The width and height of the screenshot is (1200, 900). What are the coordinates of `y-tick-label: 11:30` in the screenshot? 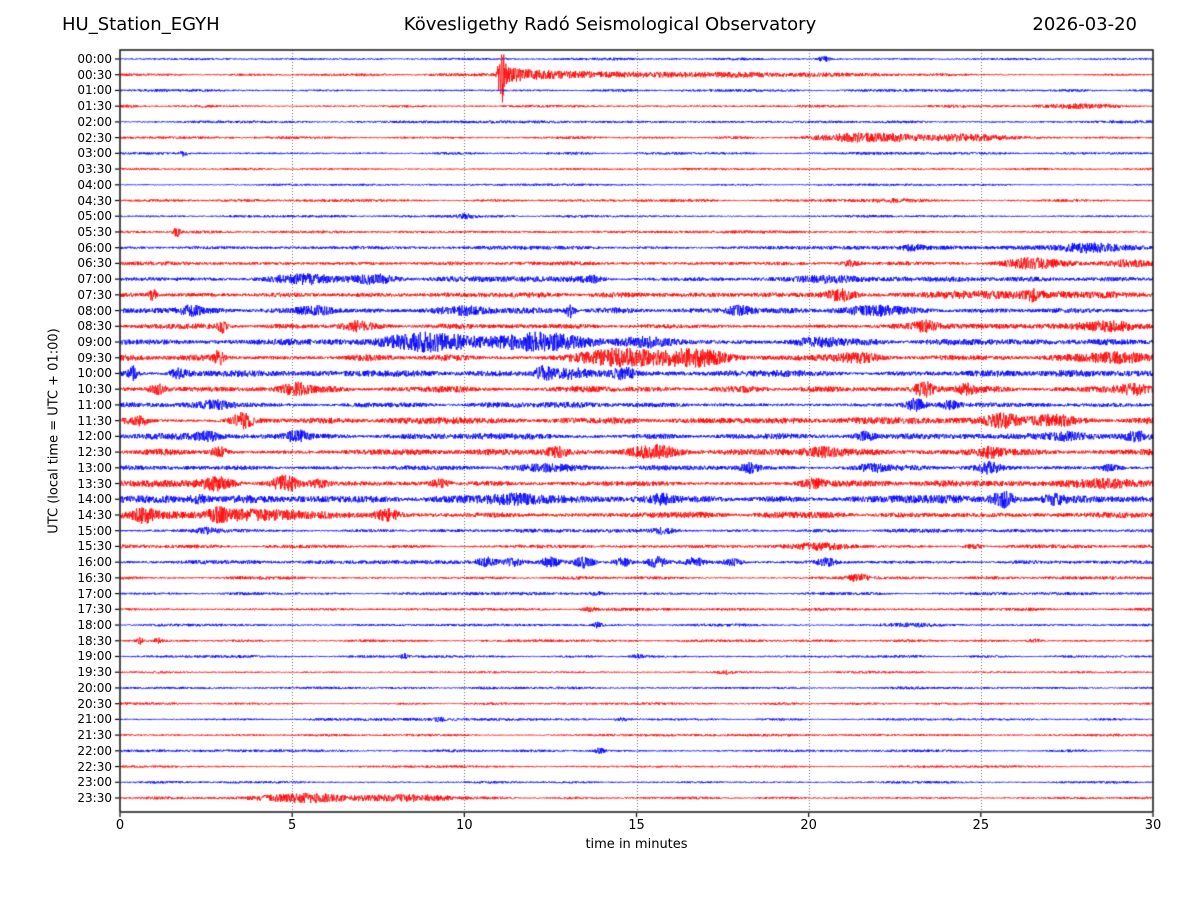 It's located at (94, 420).